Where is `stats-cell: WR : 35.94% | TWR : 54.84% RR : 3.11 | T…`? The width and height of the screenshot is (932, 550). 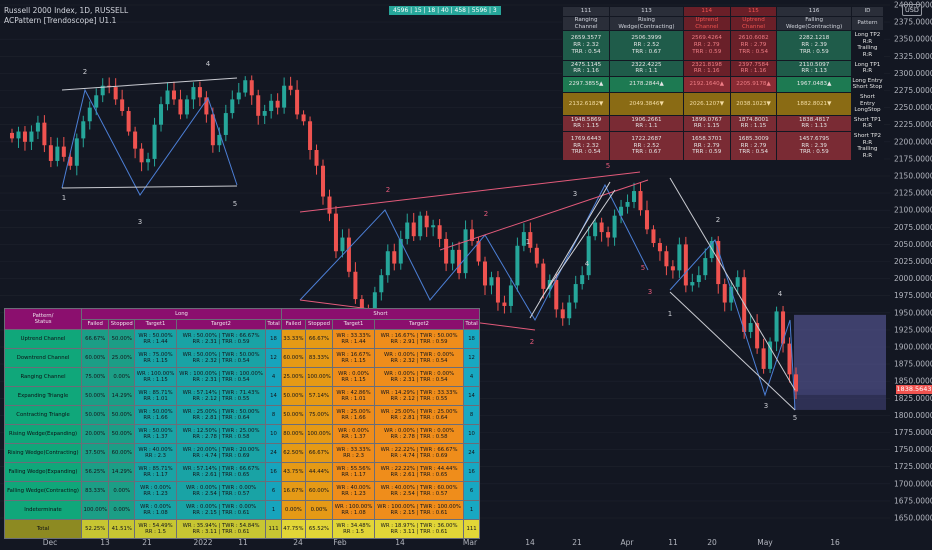
stats-cell: WR : 35.94% | TWR : 54.84% RR : 3.11 | T… is located at coordinates (221, 529).